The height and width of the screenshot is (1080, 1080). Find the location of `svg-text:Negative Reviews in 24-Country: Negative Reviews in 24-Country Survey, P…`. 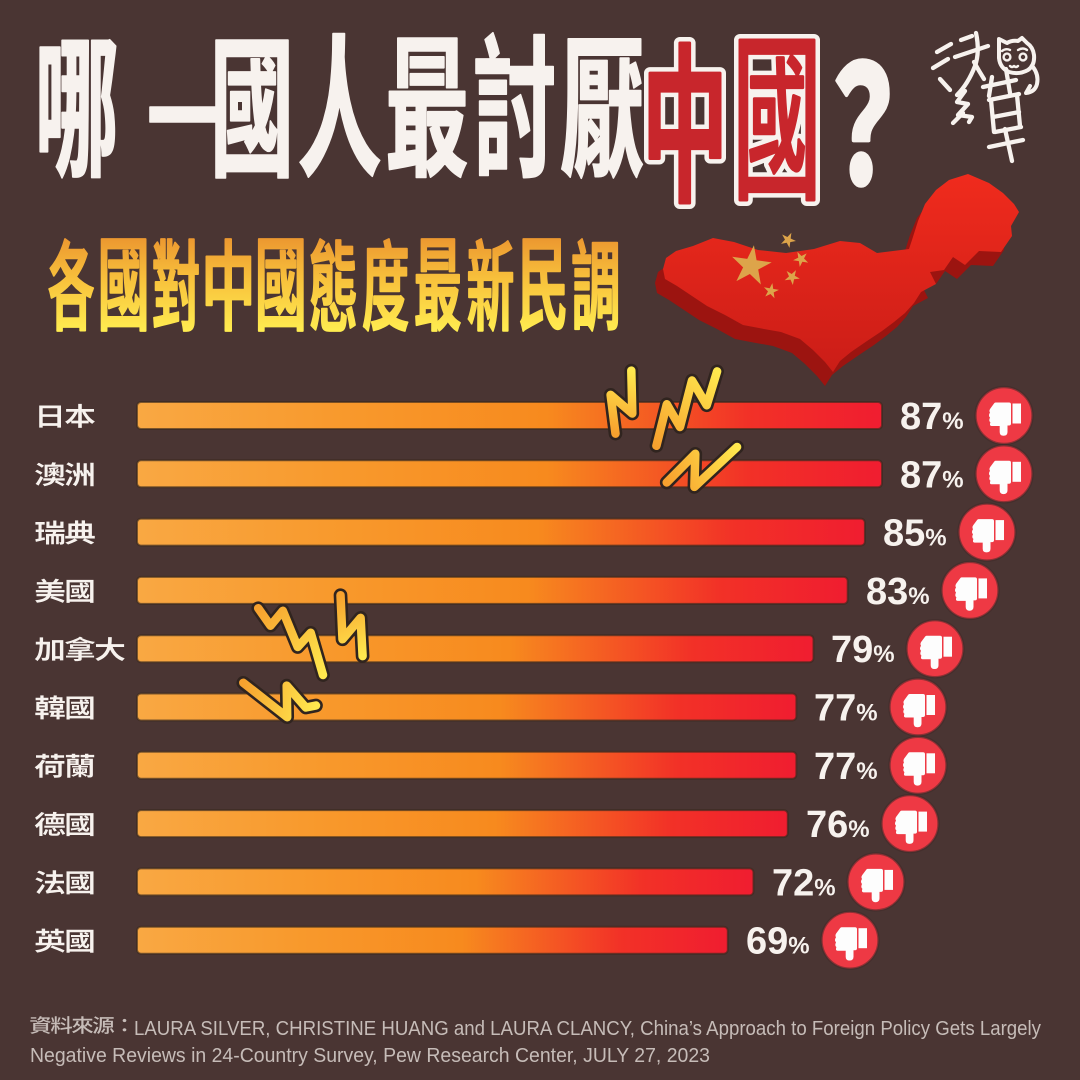

svg-text:Negative Reviews in 24-Country: Negative Reviews in 24-Country Survey, P… is located at coordinates (370, 1055).